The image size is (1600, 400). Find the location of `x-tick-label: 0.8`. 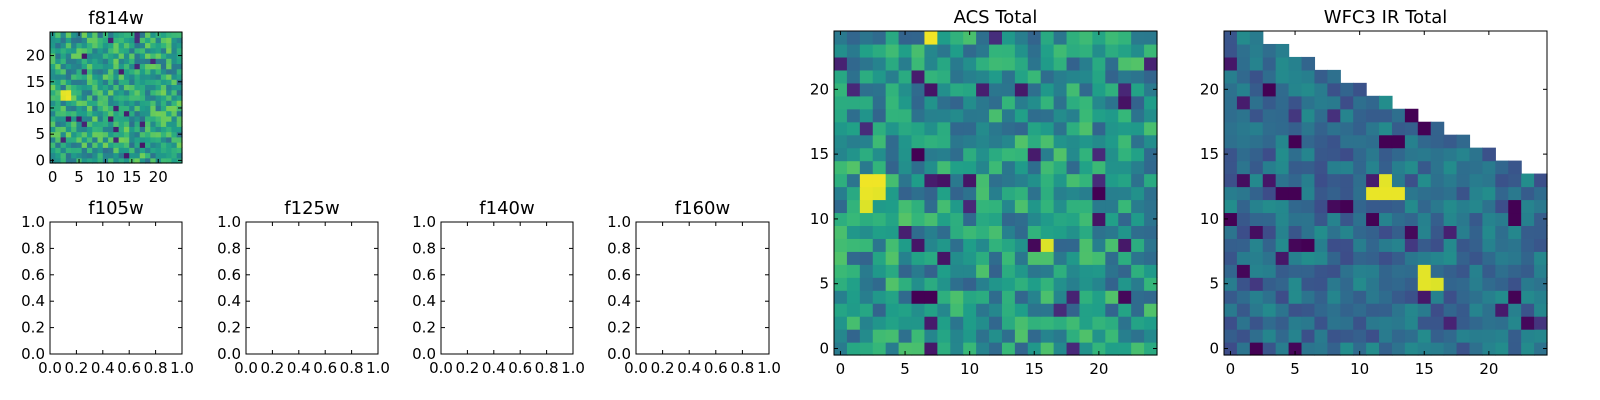

x-tick-label: 0.8 is located at coordinates (156, 368).